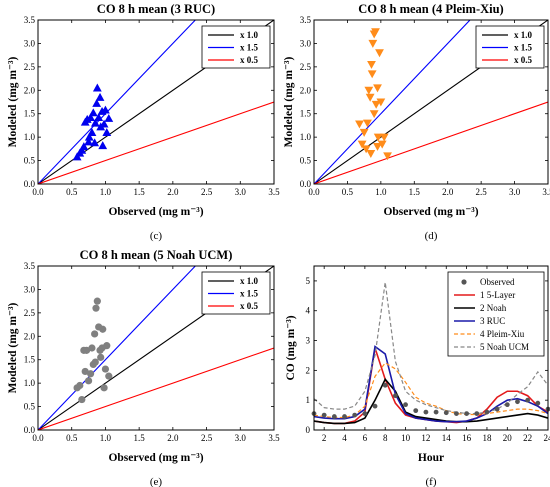 The width and height of the screenshot is (550, 487). What do you see at coordinates (306, 114) in the screenshot?
I see `y-tick-label: 1.5` at bounding box center [306, 114].